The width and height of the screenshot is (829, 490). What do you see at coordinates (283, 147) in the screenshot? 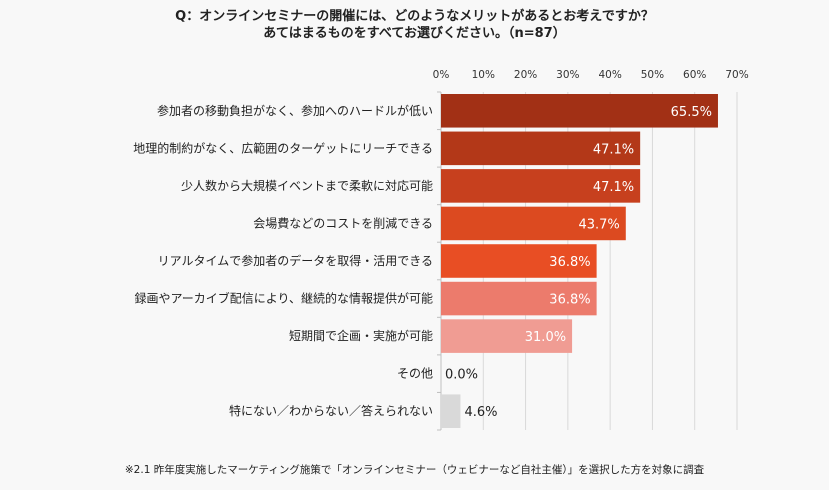
I see `category-label: 地理的制約がなく、広範囲のターゲットにリーチできる` at bounding box center [283, 147].